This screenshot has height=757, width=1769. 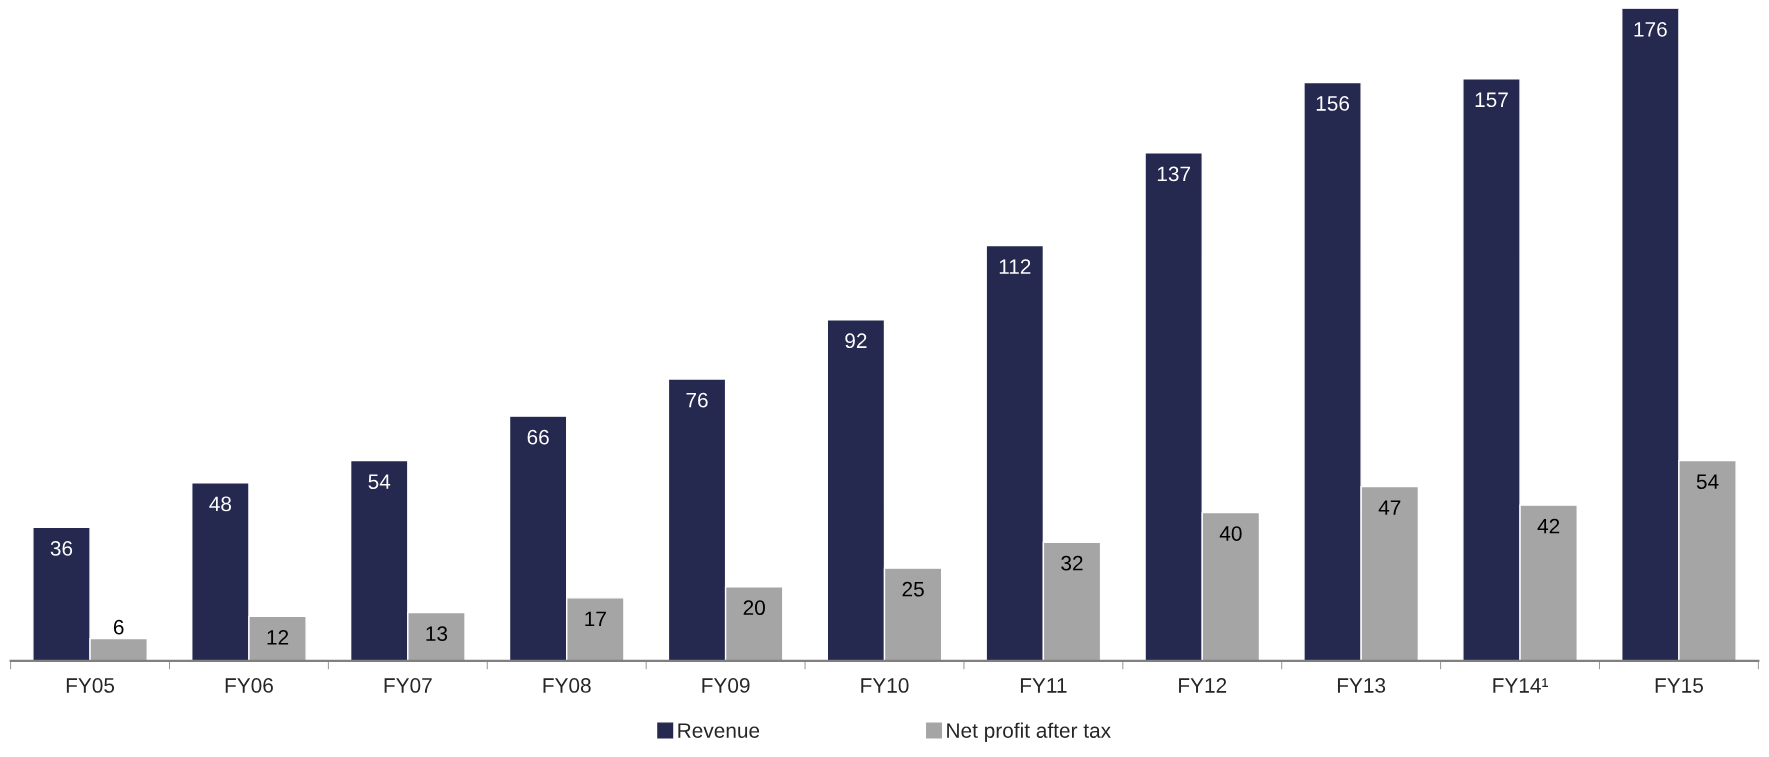 What do you see at coordinates (220, 504) in the screenshot?
I see `data-label: 48` at bounding box center [220, 504].